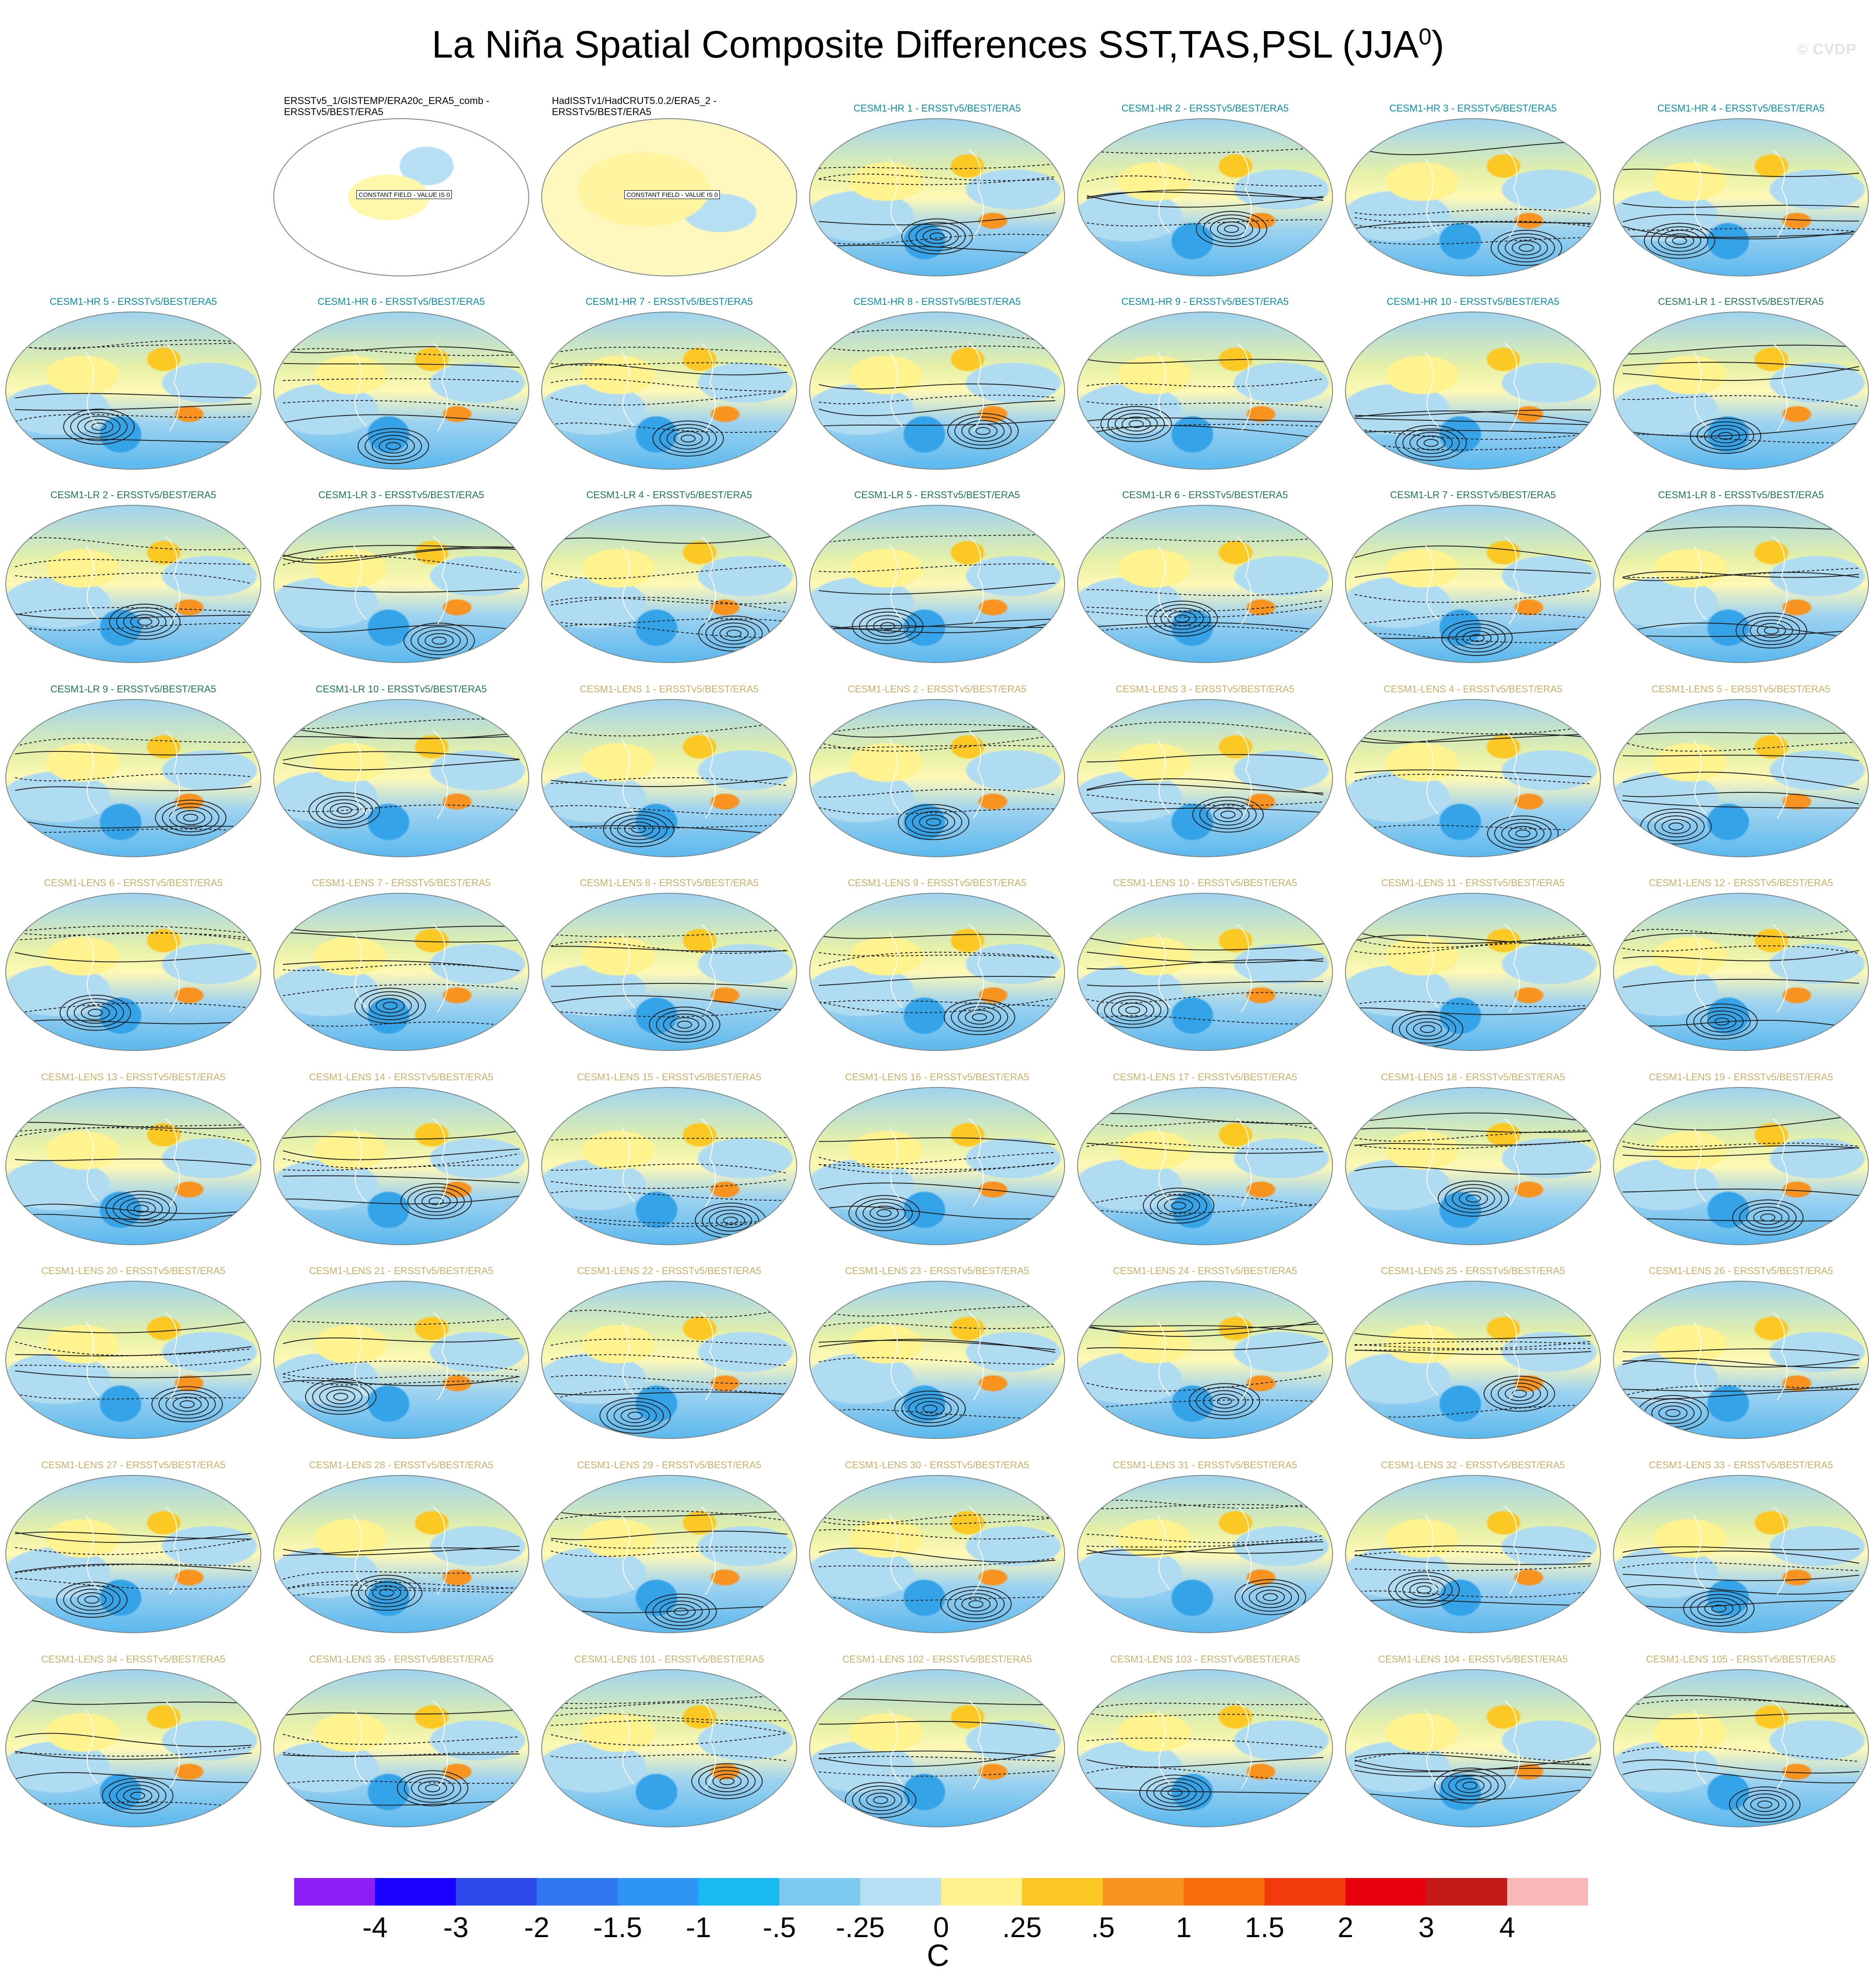 This screenshot has width=1876, height=1982. Describe the element at coordinates (401, 494) in the screenshot. I see `panel-title: CESM1-LR 3 - ERSSTv5/BEST/ERA5` at that location.